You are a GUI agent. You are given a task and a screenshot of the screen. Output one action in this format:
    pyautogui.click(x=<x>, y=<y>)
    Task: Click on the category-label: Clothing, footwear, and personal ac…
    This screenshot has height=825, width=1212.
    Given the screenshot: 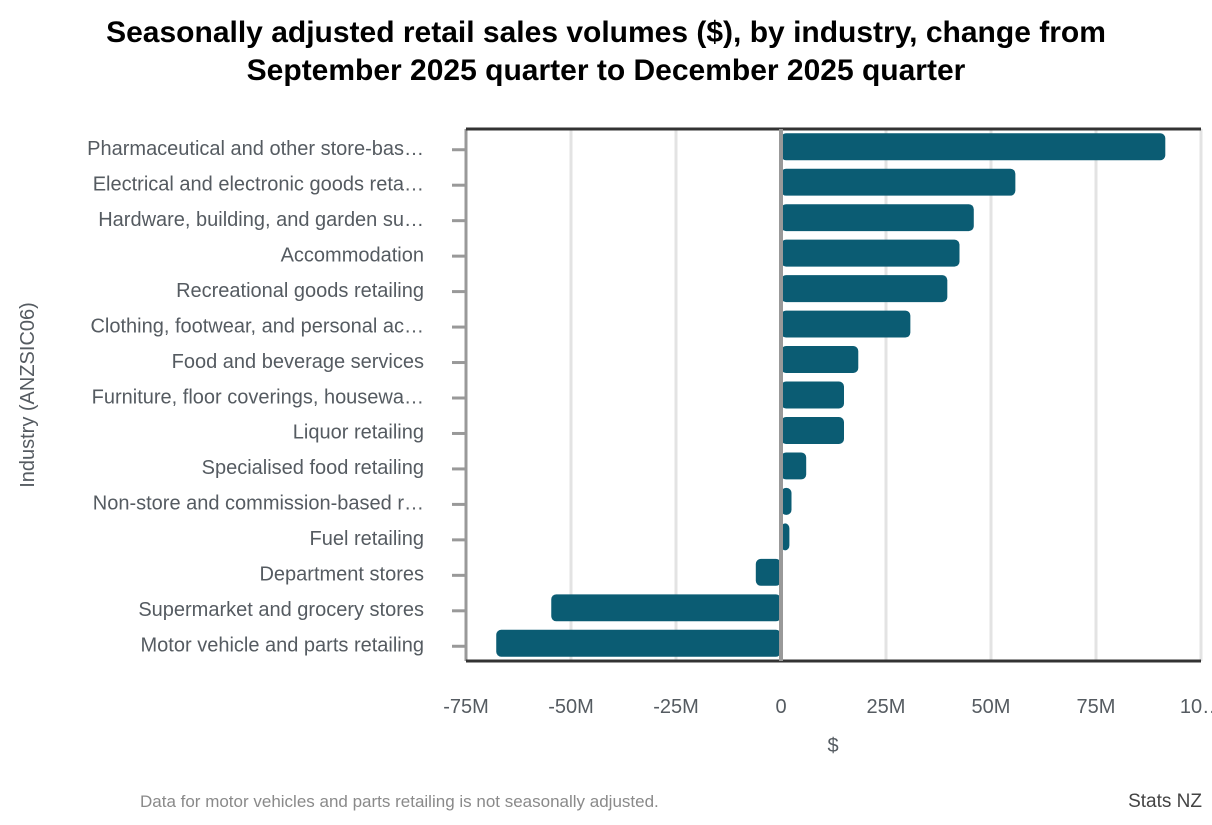 What is the action you would take?
    pyautogui.click(x=257, y=326)
    